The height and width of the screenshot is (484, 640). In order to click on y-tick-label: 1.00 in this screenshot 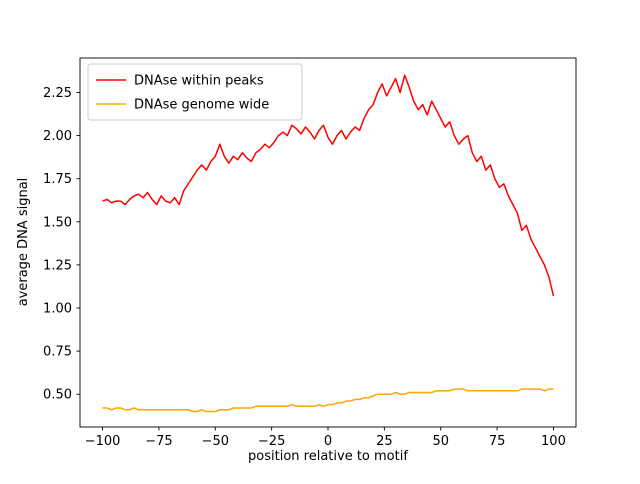, I will do `click(57, 309)`.